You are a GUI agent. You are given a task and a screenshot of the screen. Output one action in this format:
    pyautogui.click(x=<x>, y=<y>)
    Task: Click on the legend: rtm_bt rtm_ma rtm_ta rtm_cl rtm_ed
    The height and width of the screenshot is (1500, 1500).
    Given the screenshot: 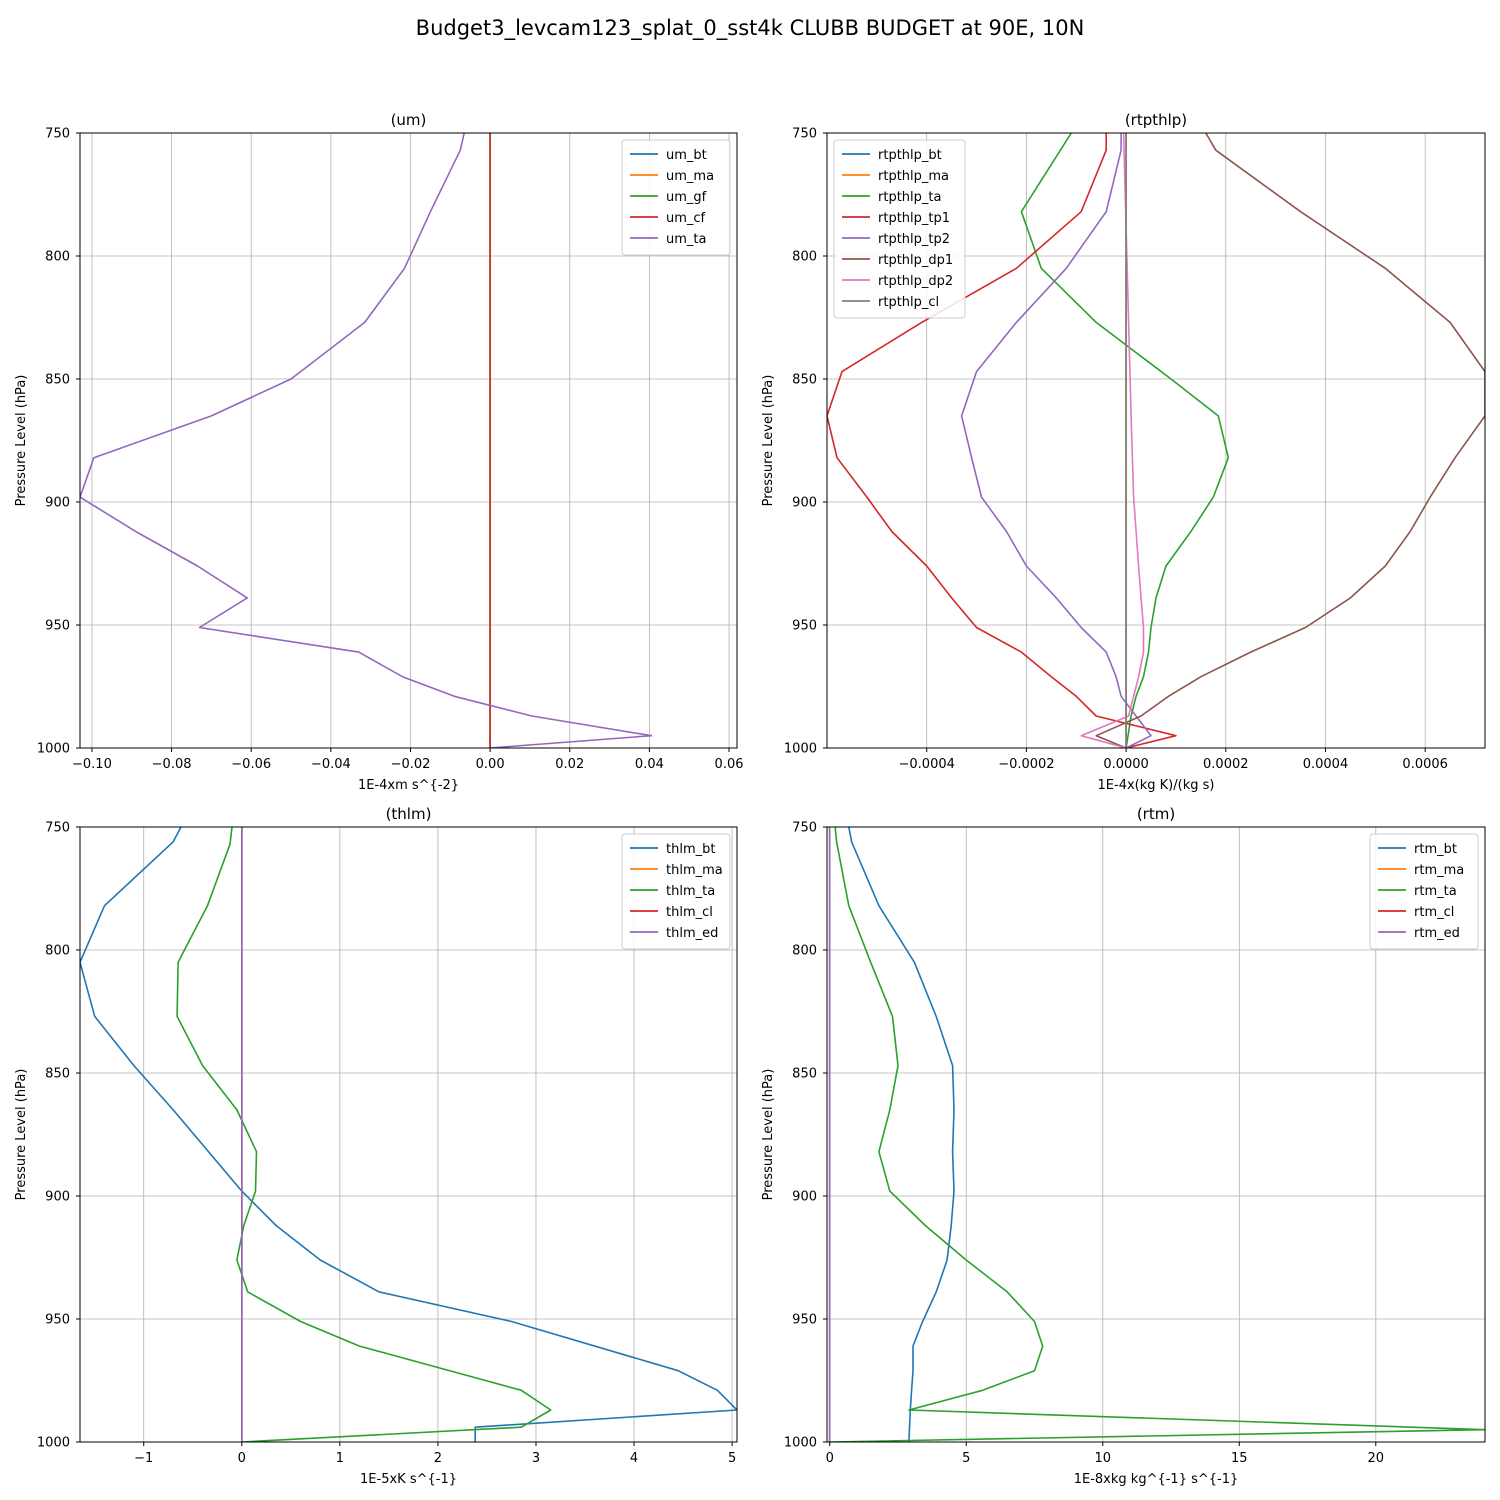 What is the action you would take?
    pyautogui.click(x=1424, y=891)
    